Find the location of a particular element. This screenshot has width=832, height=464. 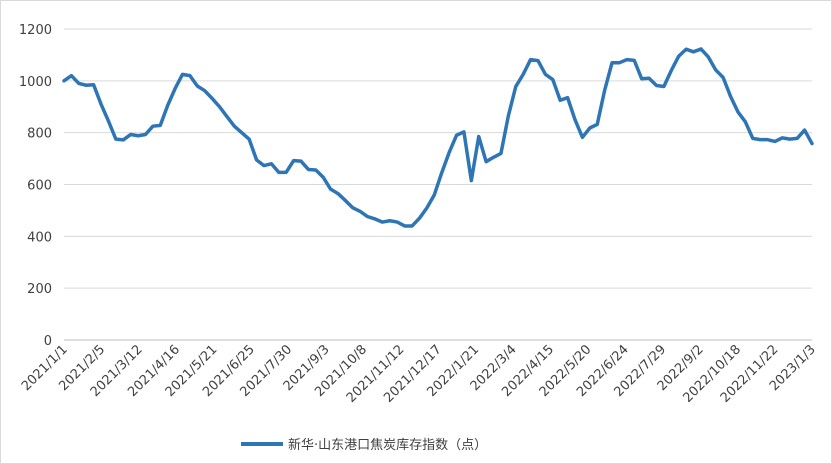

y-tick-label: 0 is located at coordinates (48, 341).